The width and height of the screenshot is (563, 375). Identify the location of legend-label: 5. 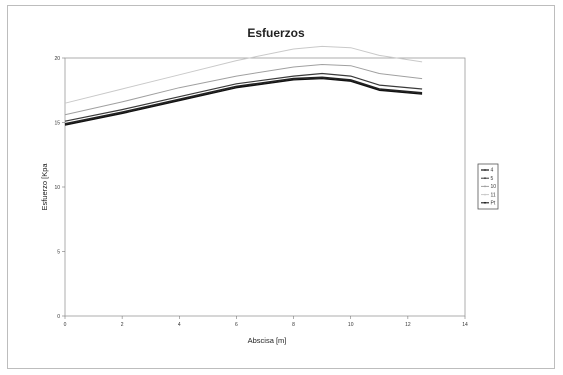
(492, 179).